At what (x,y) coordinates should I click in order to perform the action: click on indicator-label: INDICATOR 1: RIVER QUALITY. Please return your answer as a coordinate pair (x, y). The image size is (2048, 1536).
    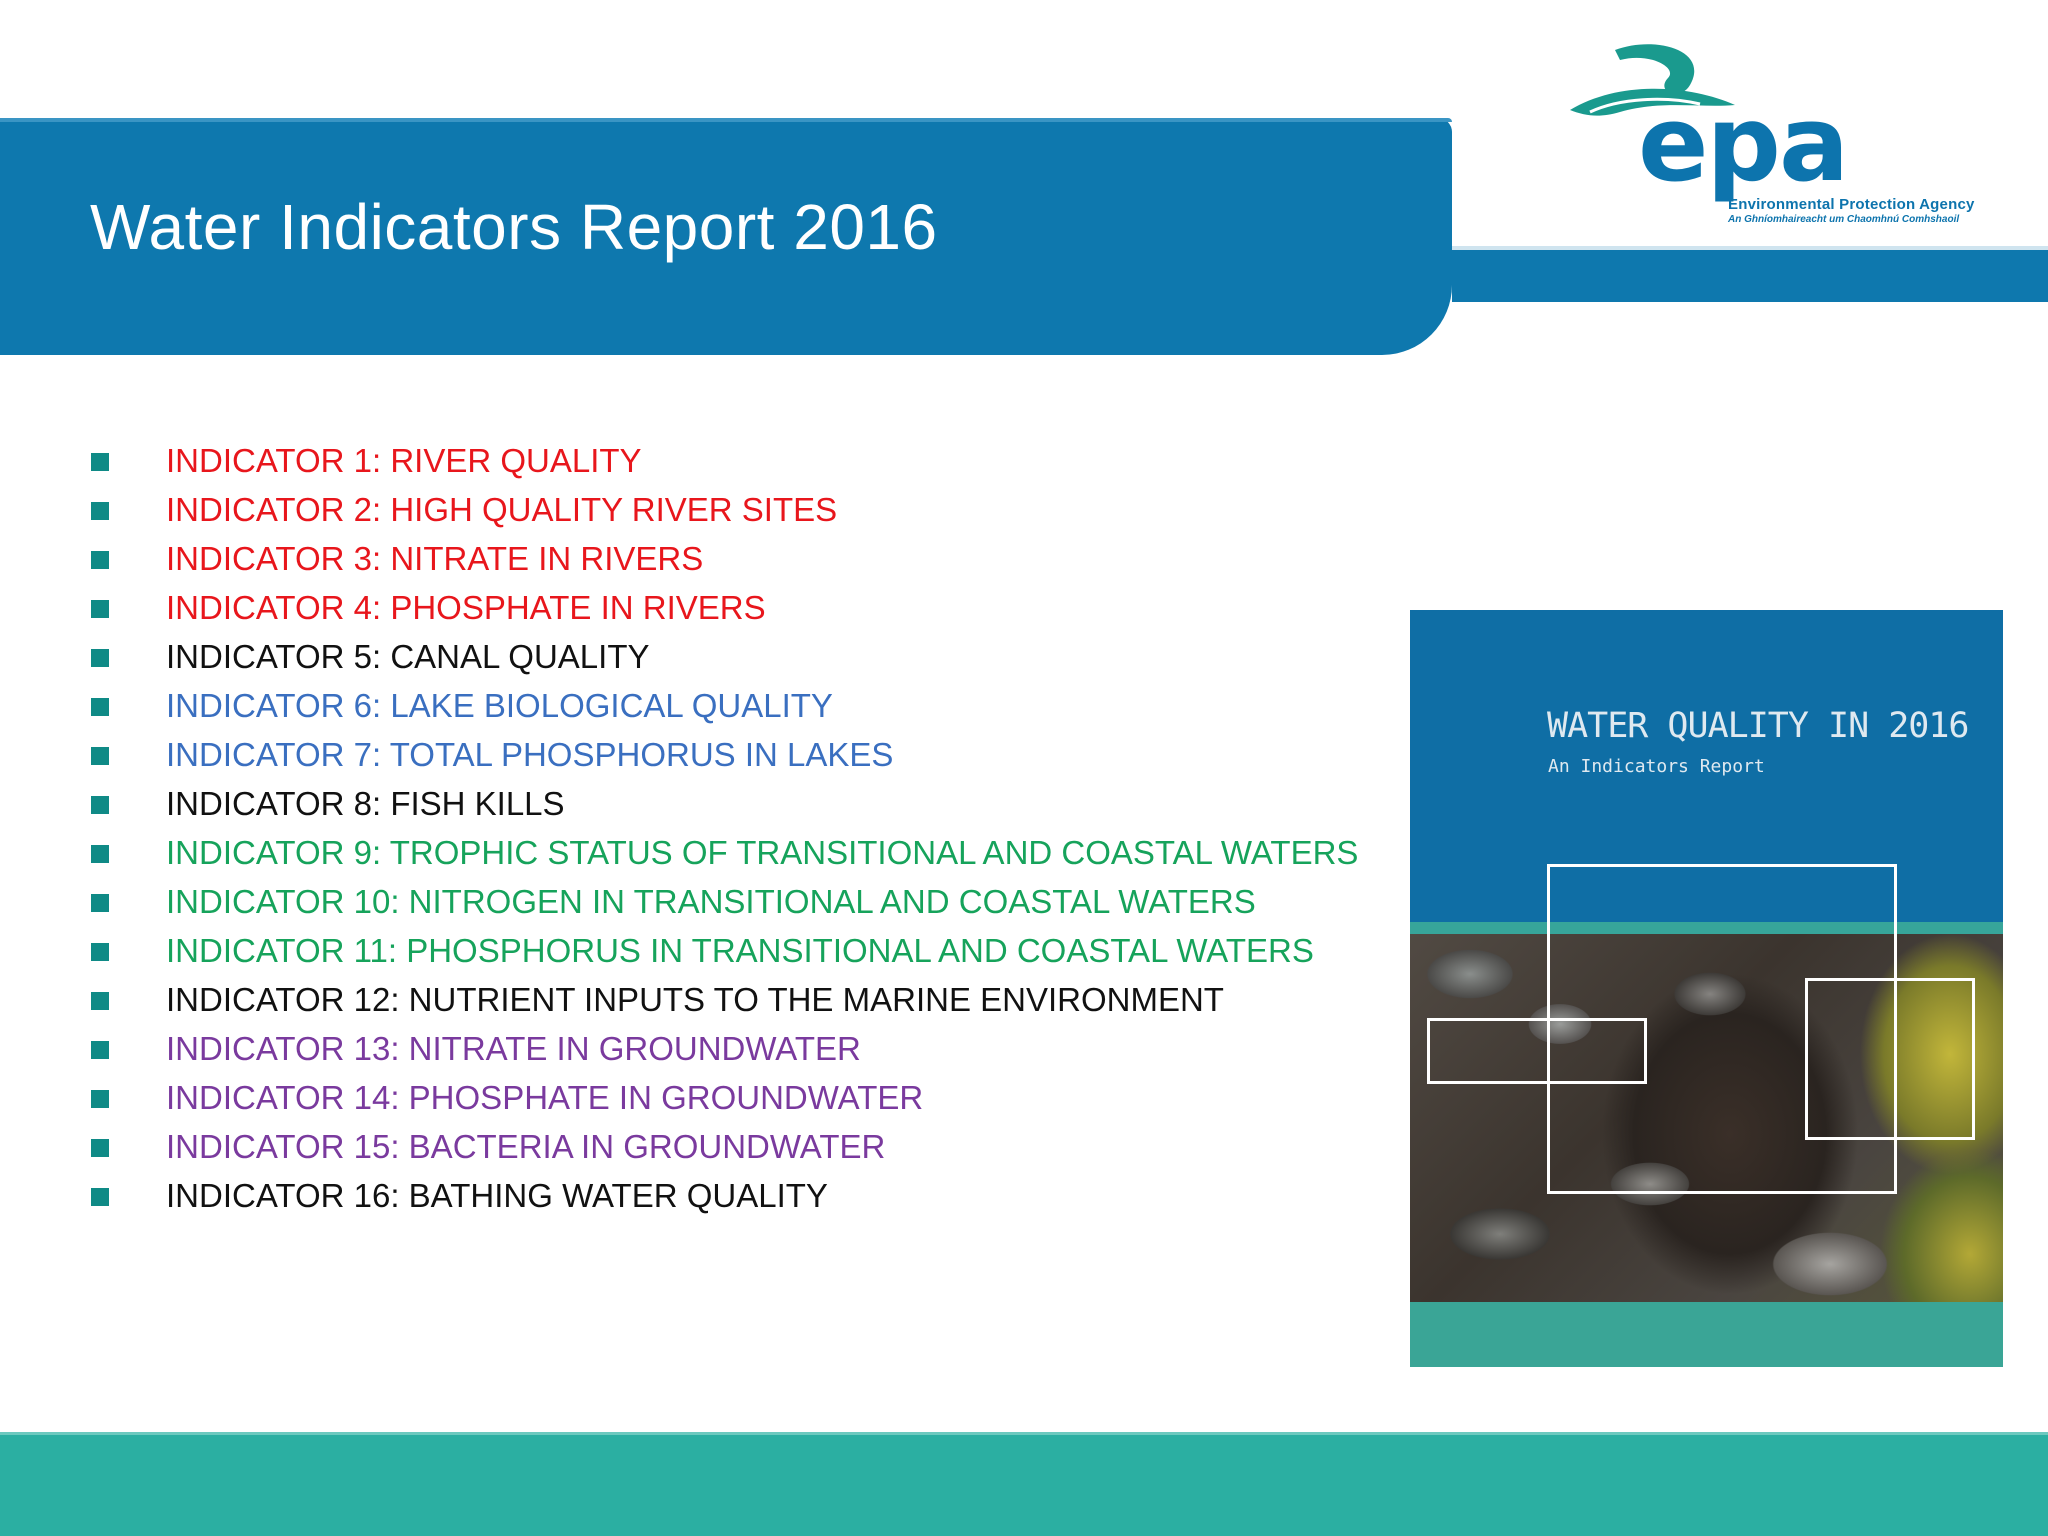
    Looking at the image, I should click on (404, 460).